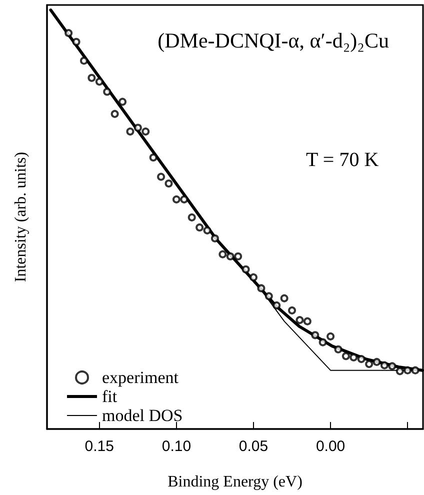 The image size is (424, 495). I want to click on legend-label: model DOS, so click(142, 415).